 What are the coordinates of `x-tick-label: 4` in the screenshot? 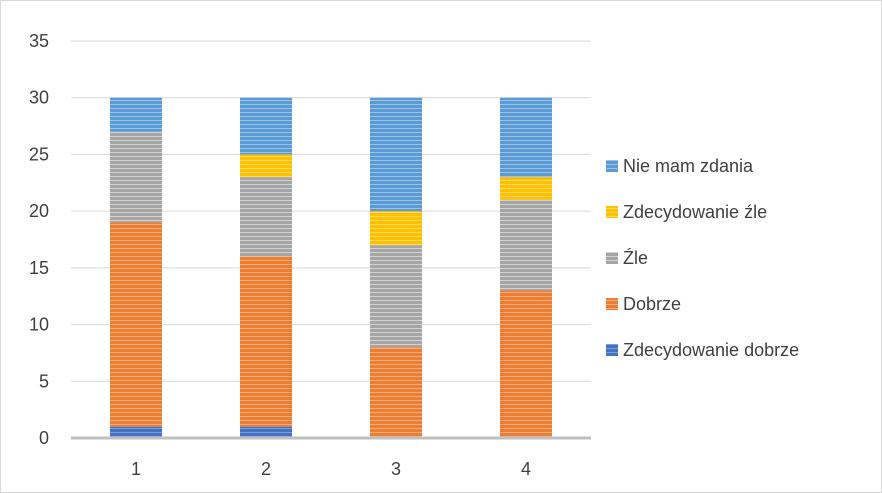 It's located at (526, 469).